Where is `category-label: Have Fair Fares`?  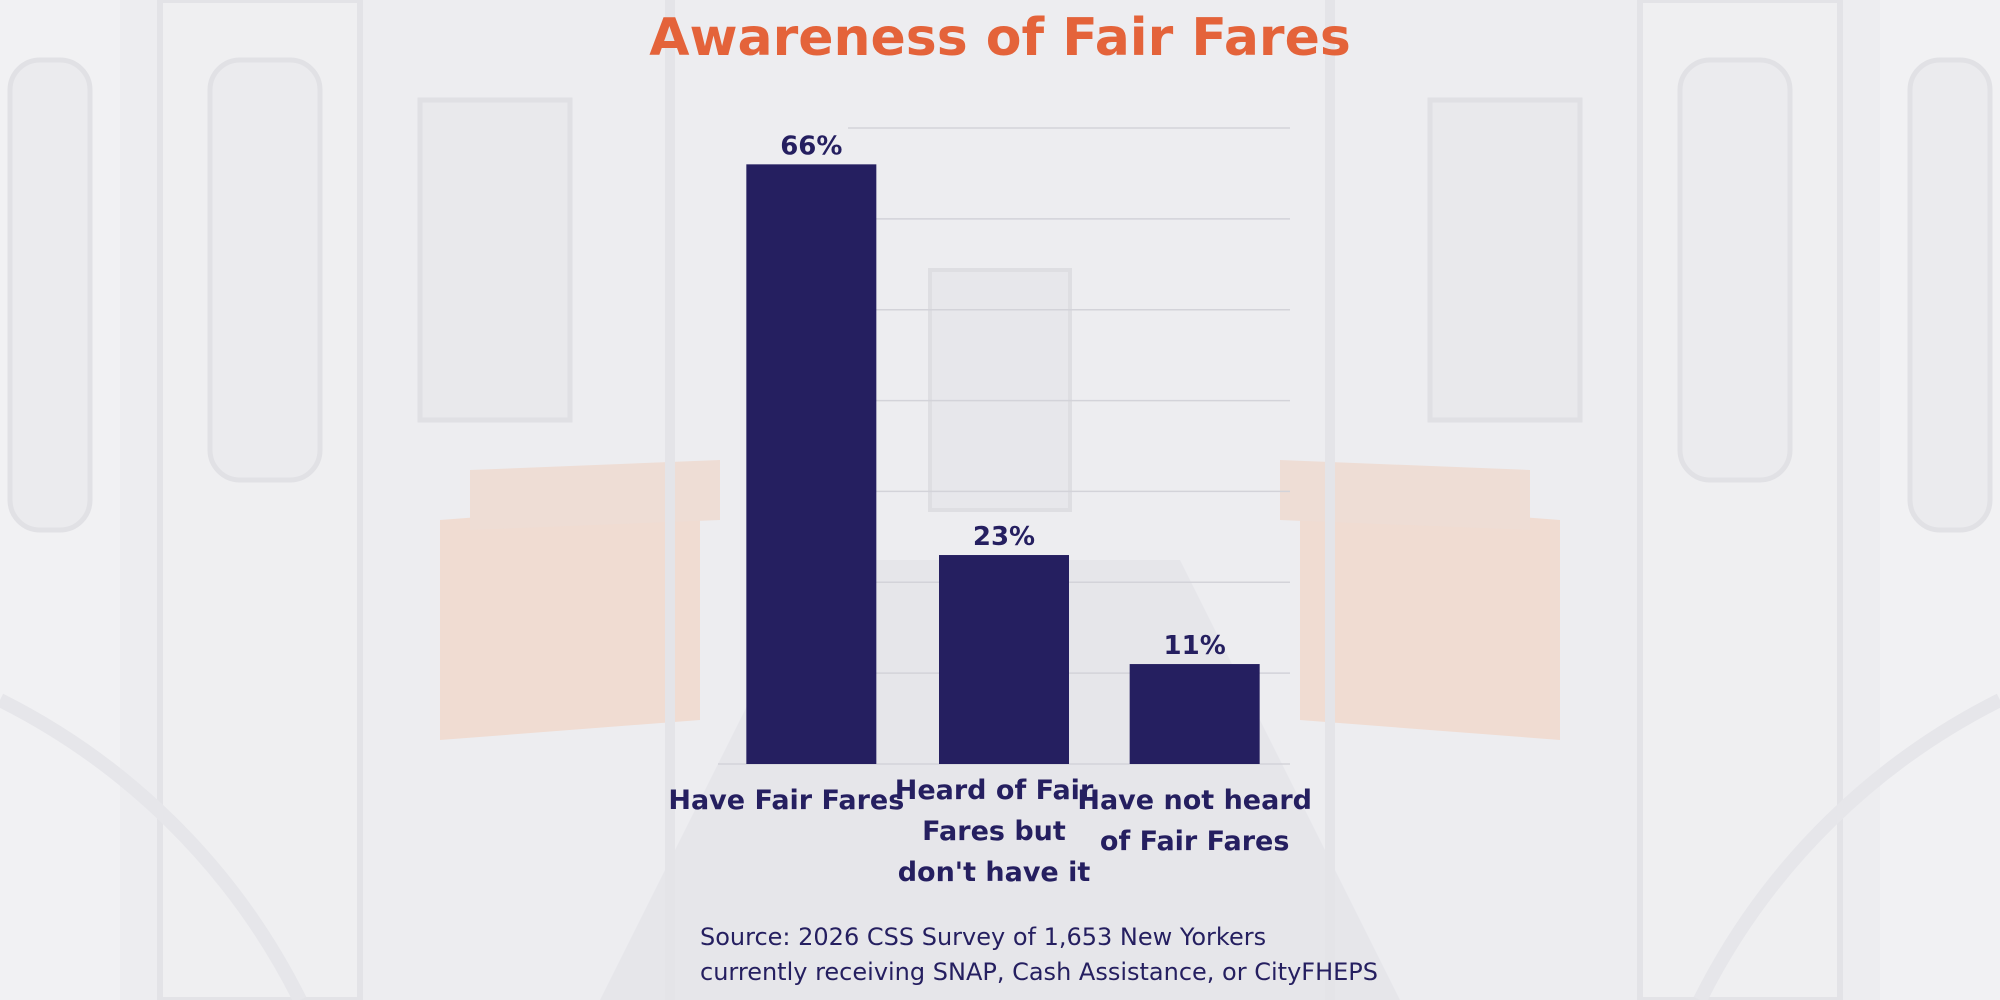 category-label: Have Fair Fares is located at coordinates (786, 800).